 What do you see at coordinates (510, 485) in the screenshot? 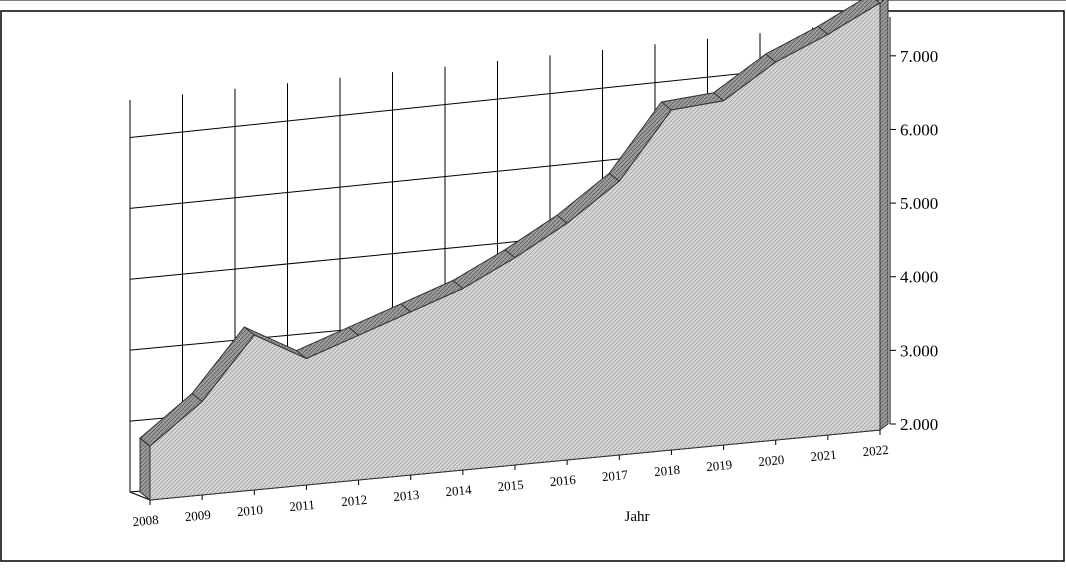
I see `x-tick-label: 2015` at bounding box center [510, 485].